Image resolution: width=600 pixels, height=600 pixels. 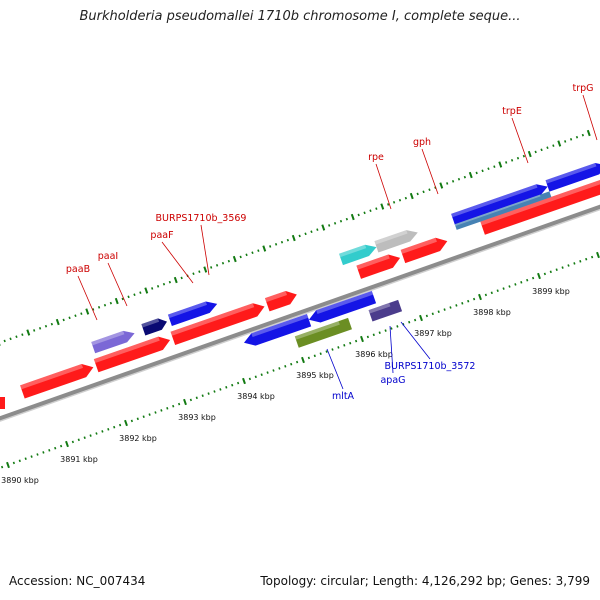 I want to click on cds-forward-0-shape, so click(x=58, y=380).